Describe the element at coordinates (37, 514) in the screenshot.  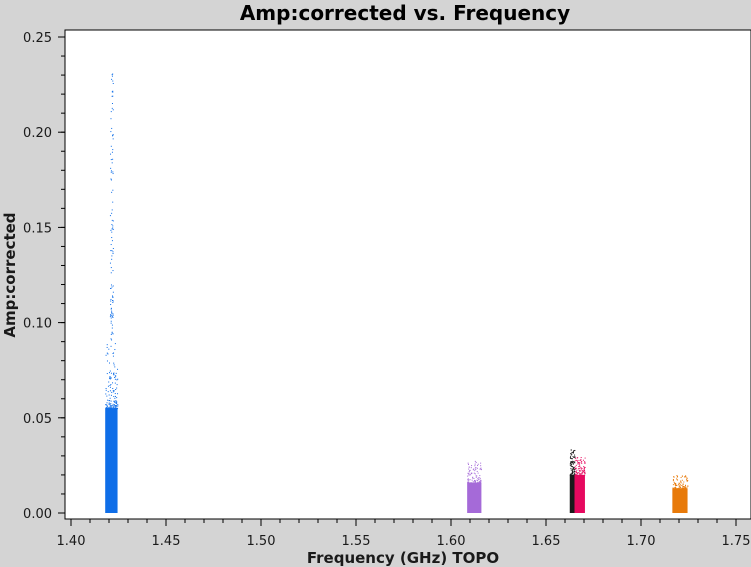
I see `y-tick-label: 0.00` at that location.